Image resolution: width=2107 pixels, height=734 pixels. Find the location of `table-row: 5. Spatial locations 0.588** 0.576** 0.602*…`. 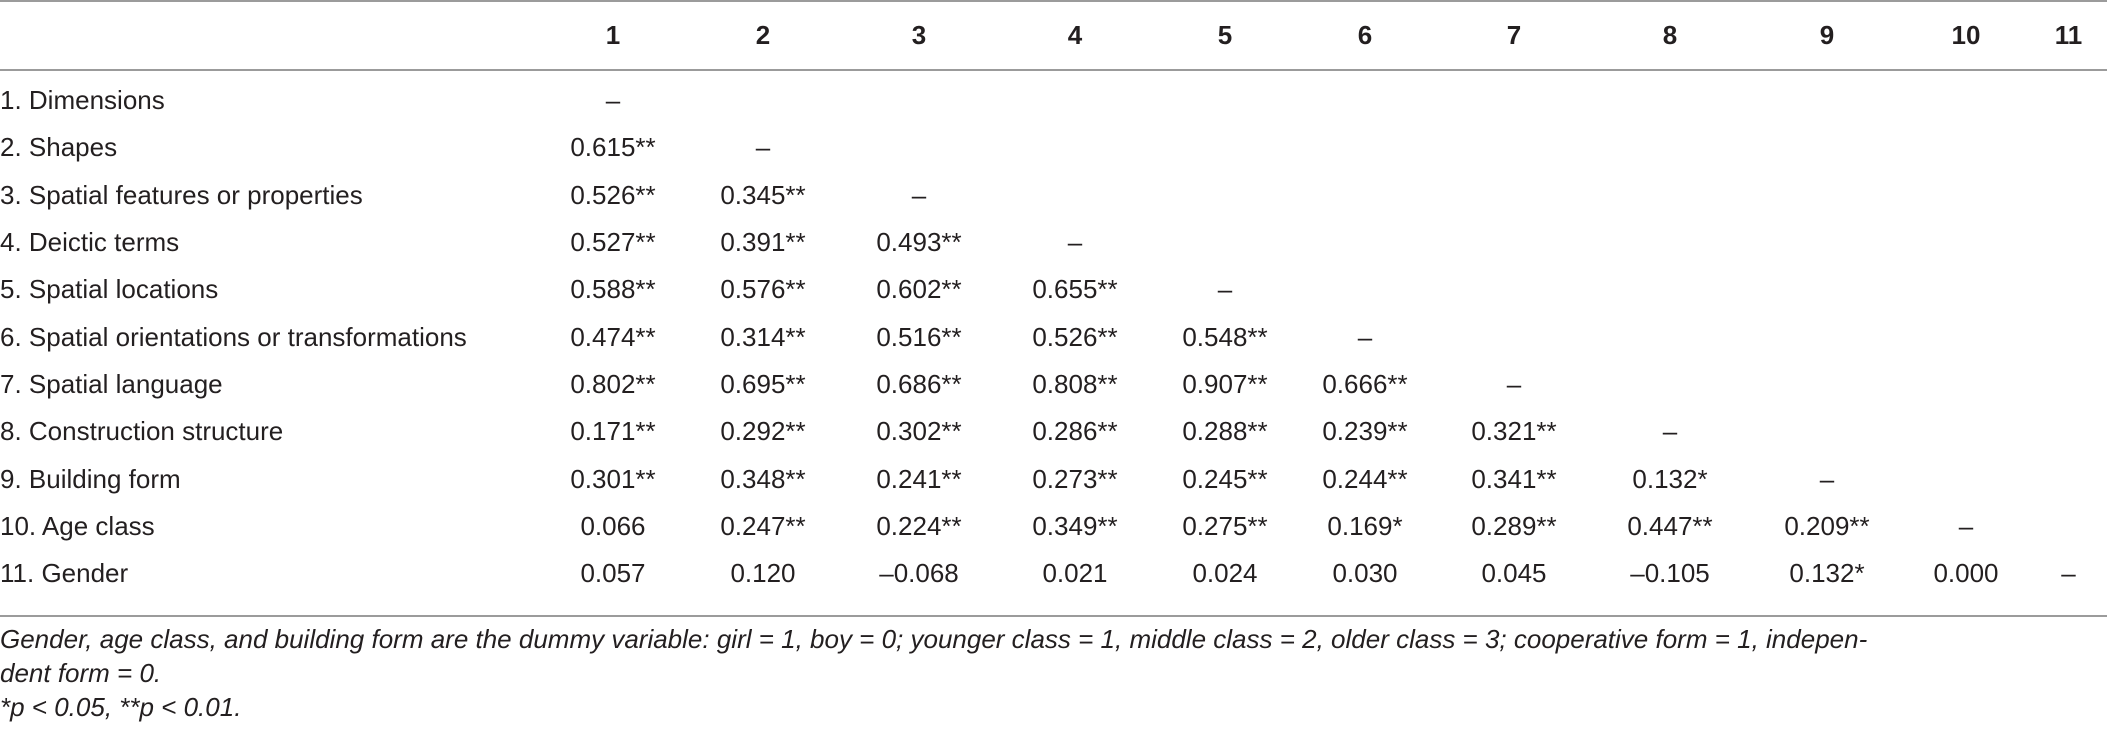

table-row: 5. Spatial locations 0.588** 0.576** 0.602*… is located at coordinates (1053, 289).